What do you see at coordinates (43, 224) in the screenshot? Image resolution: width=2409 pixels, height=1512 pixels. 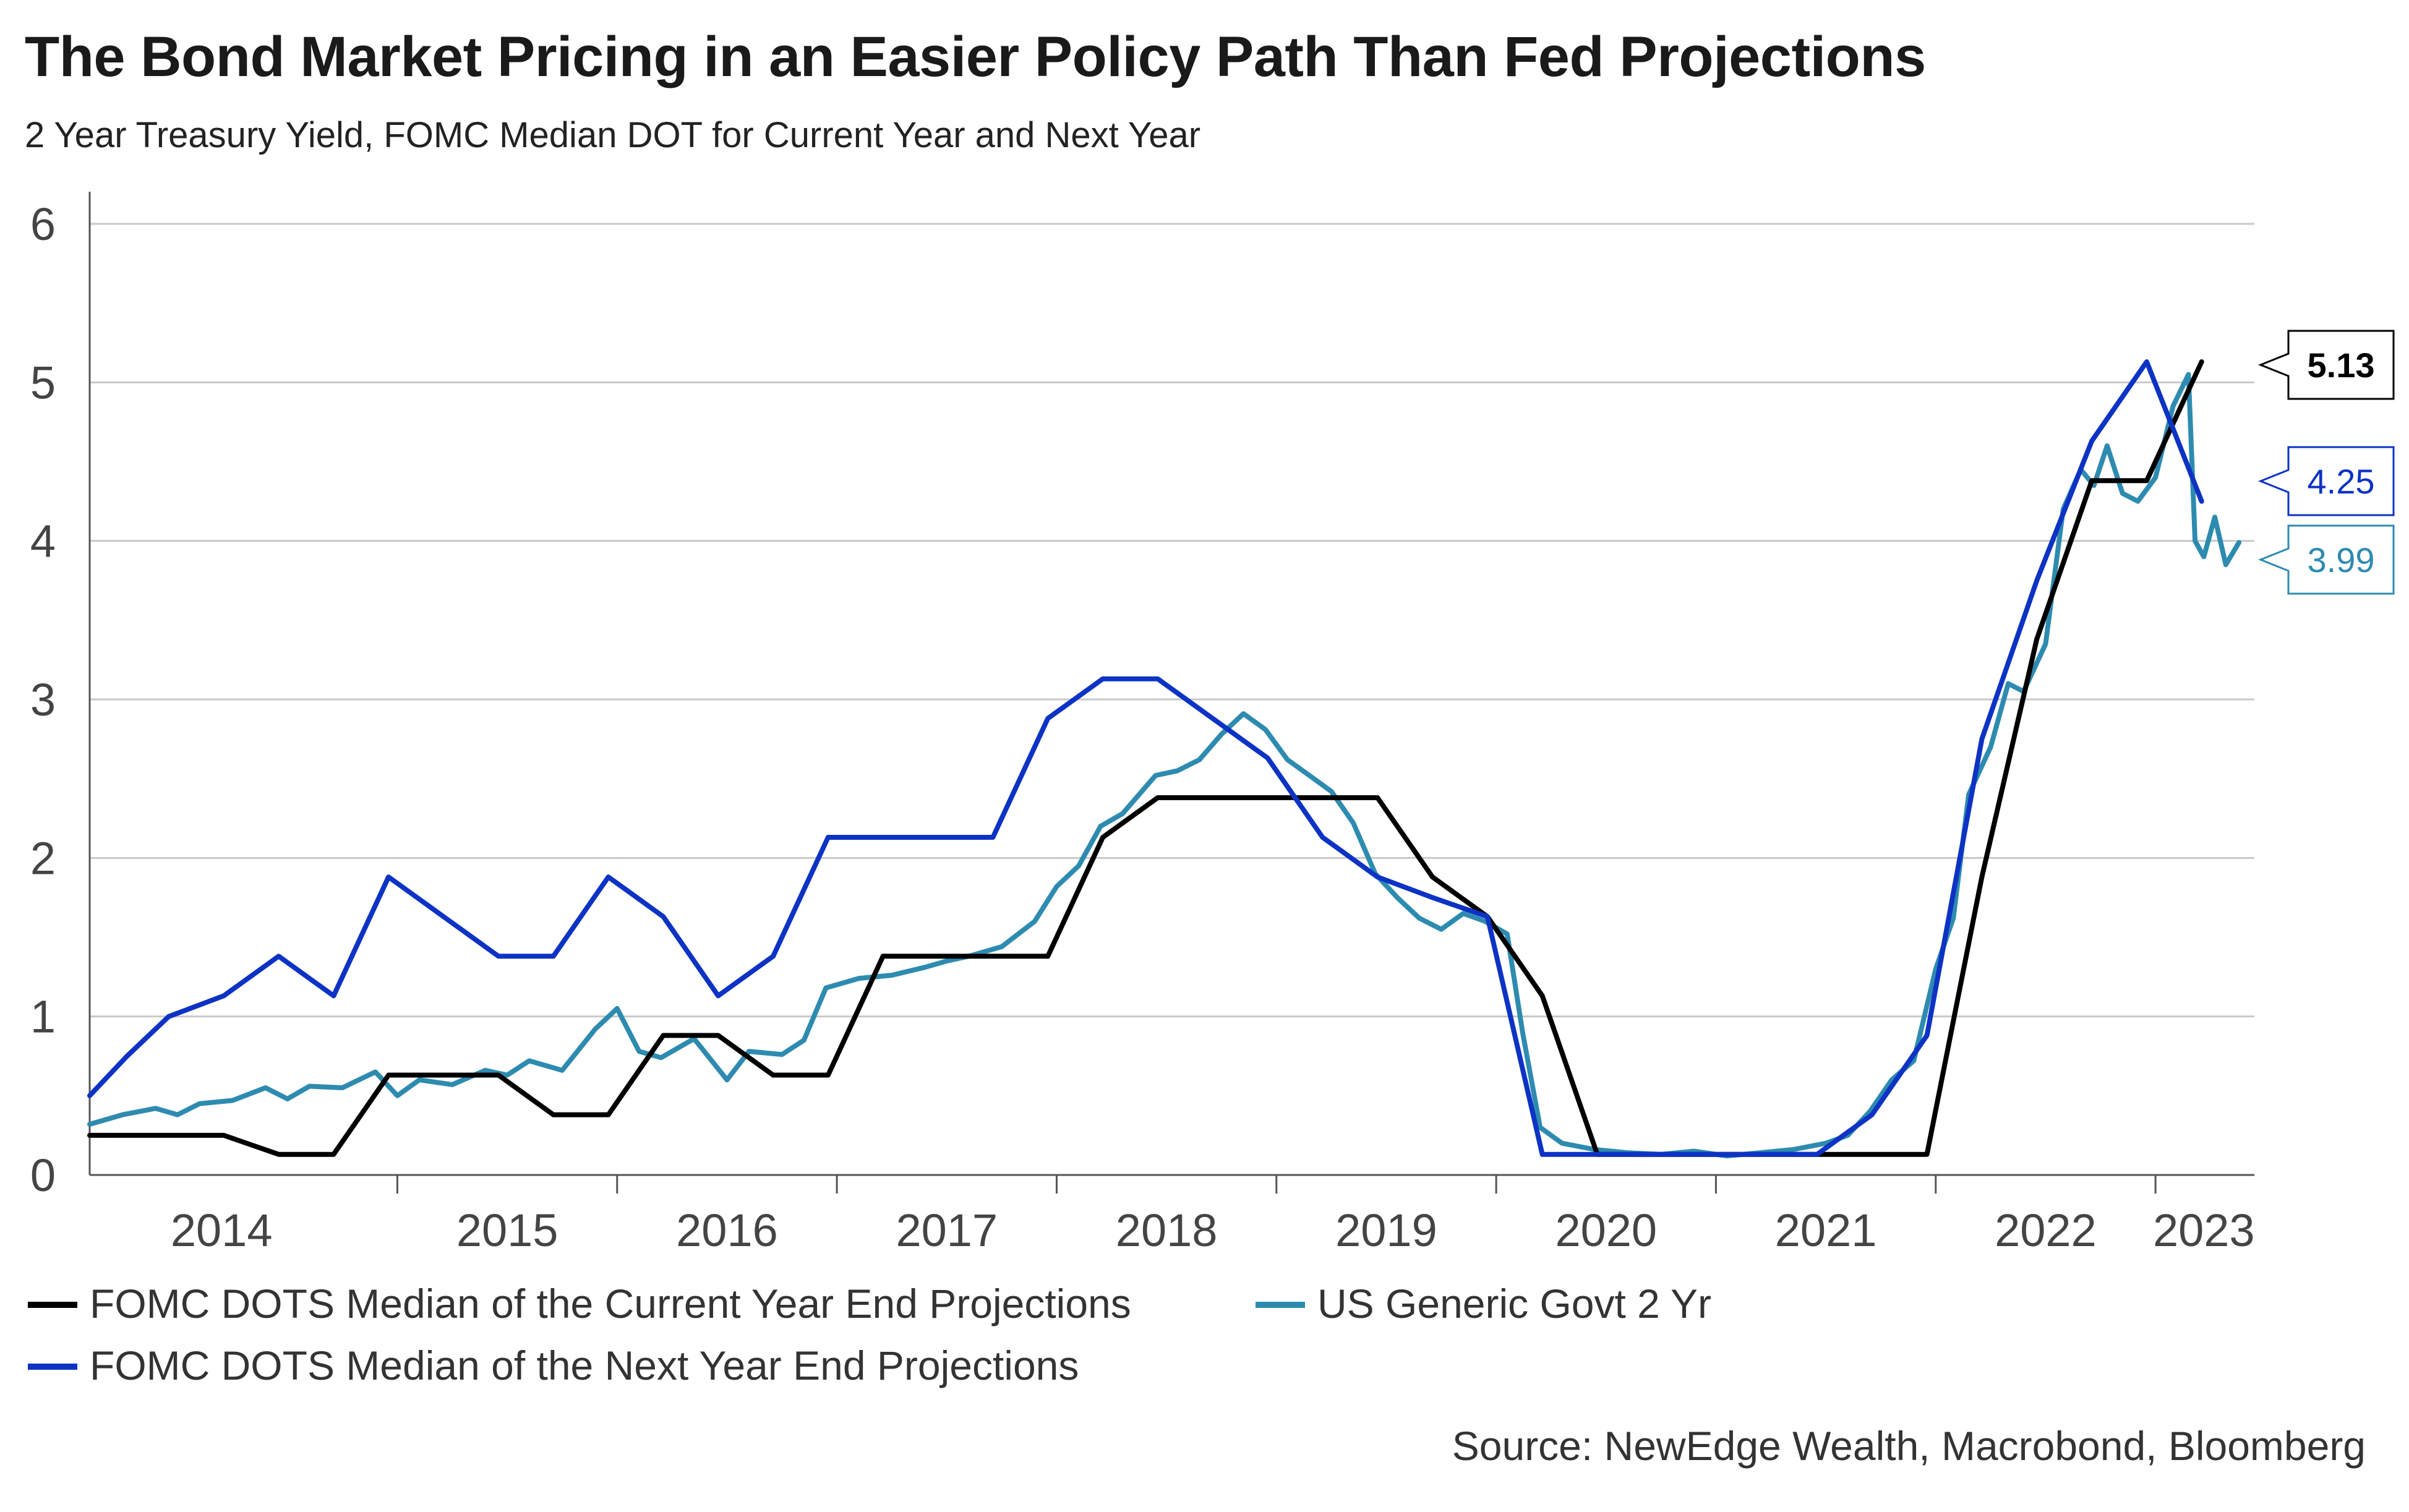 I see `y-tick-label: 6` at bounding box center [43, 224].